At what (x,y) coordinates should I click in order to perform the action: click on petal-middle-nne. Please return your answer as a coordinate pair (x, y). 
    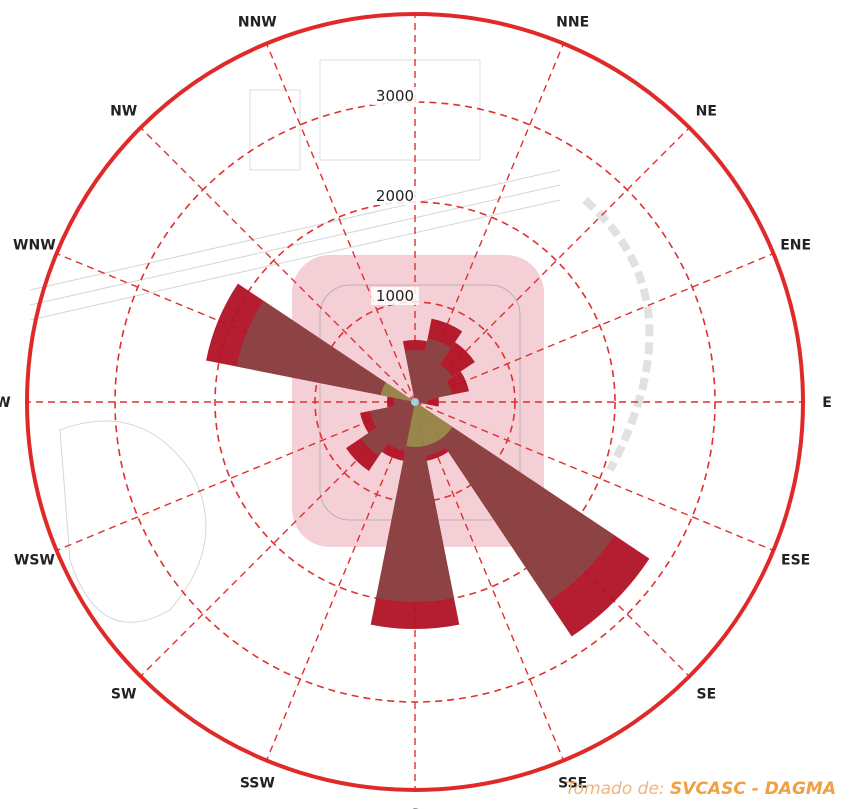
    Looking at the image, I should click on (433, 370).